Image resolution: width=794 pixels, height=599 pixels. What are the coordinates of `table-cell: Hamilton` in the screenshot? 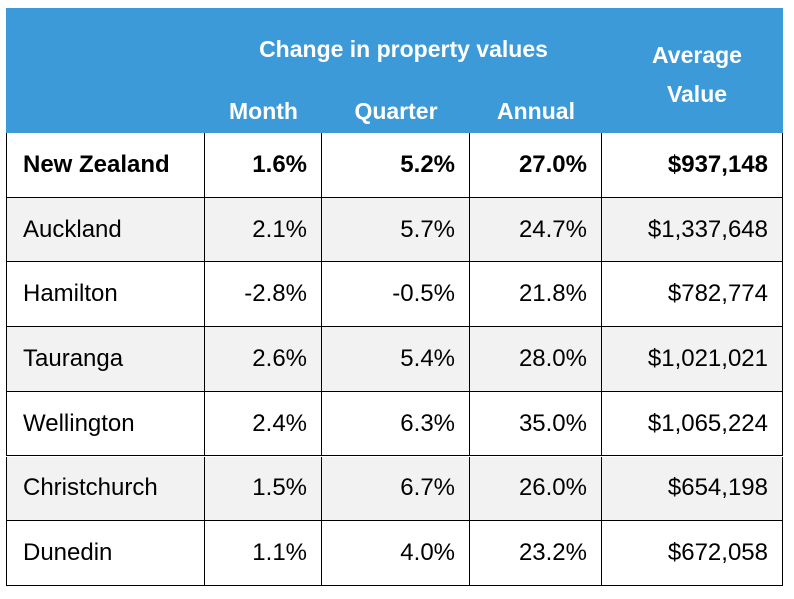 It's located at (105, 295).